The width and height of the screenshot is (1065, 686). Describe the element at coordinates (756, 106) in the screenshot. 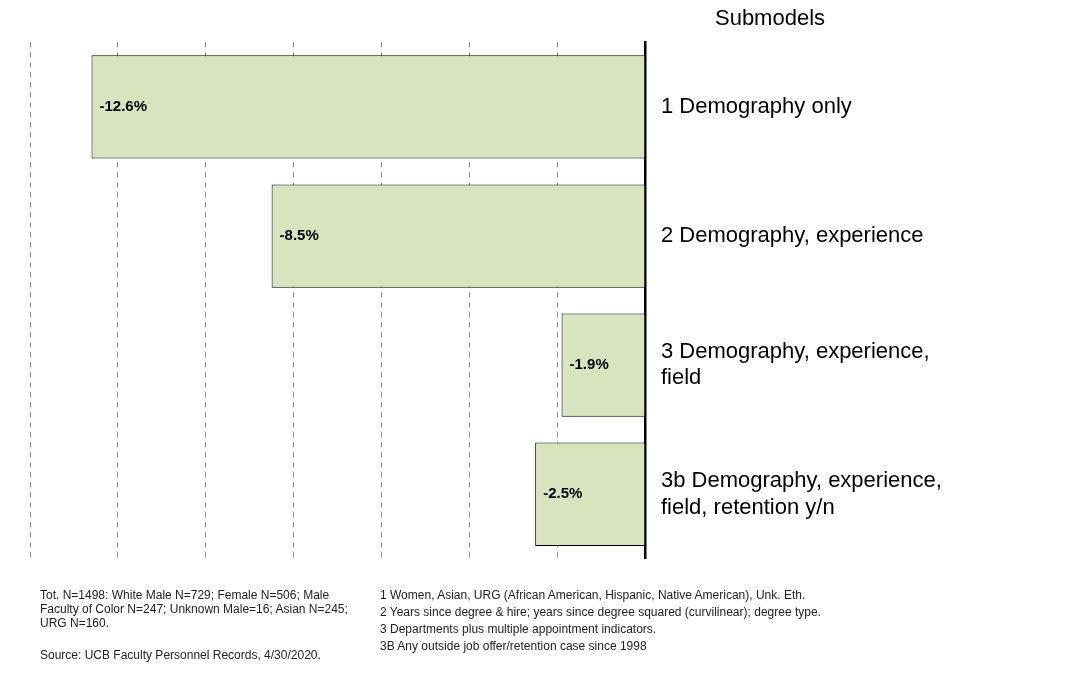

I see `y-tick-label: 1 Demography only` at that location.